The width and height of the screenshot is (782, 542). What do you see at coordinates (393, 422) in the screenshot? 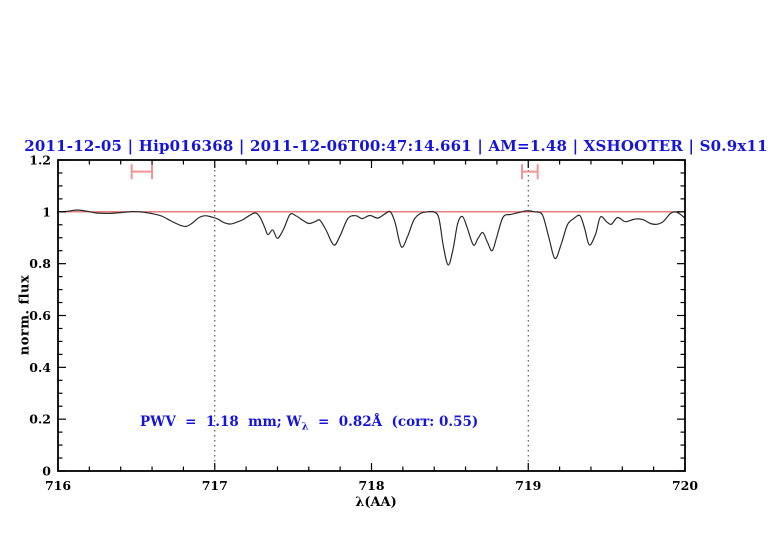
I see `pwv-annotation-post: = 0.82Å (corr: 0.55)` at bounding box center [393, 422].